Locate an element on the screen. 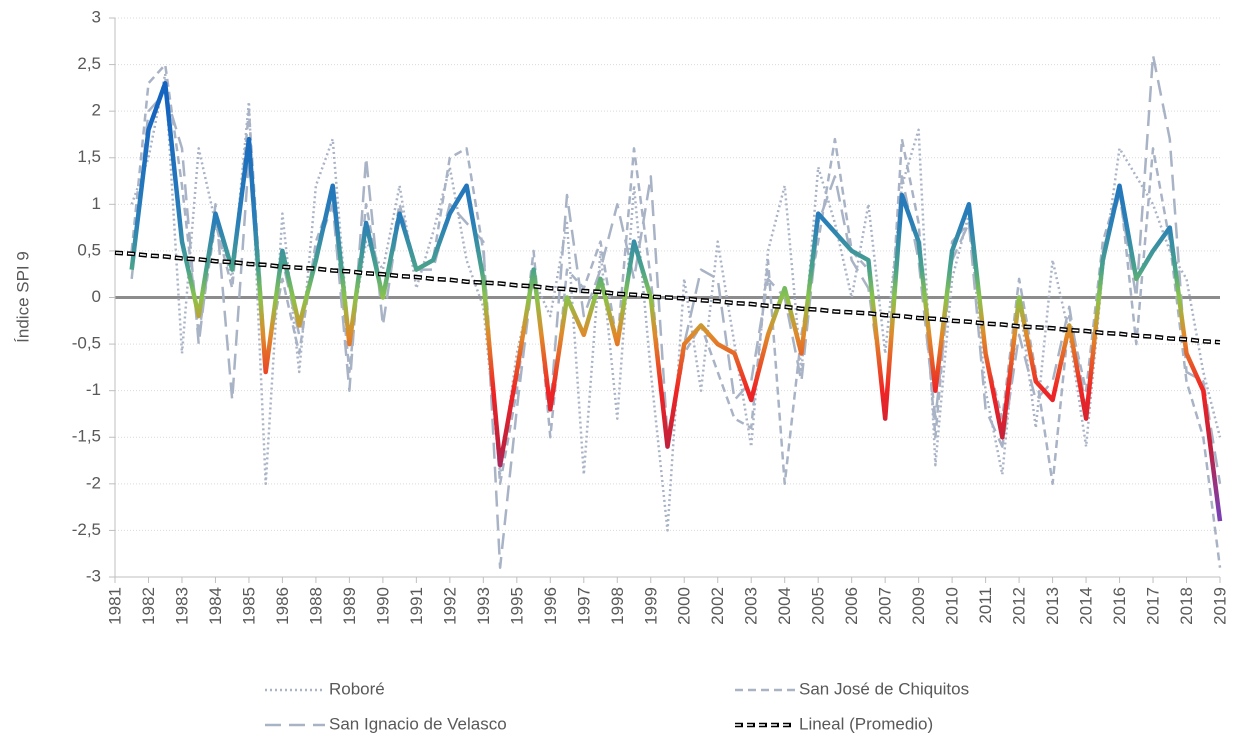 The width and height of the screenshot is (1258, 747). x-tick-label: 2013 is located at coordinates (1052, 606).